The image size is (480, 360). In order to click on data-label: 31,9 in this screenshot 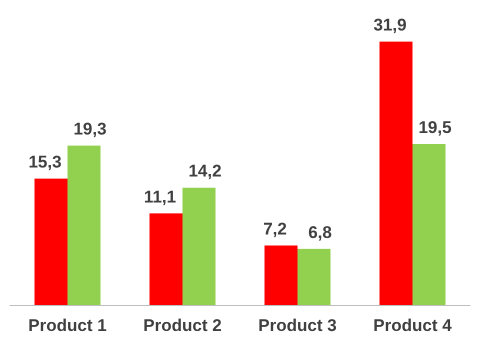, I will do `click(390, 25)`.